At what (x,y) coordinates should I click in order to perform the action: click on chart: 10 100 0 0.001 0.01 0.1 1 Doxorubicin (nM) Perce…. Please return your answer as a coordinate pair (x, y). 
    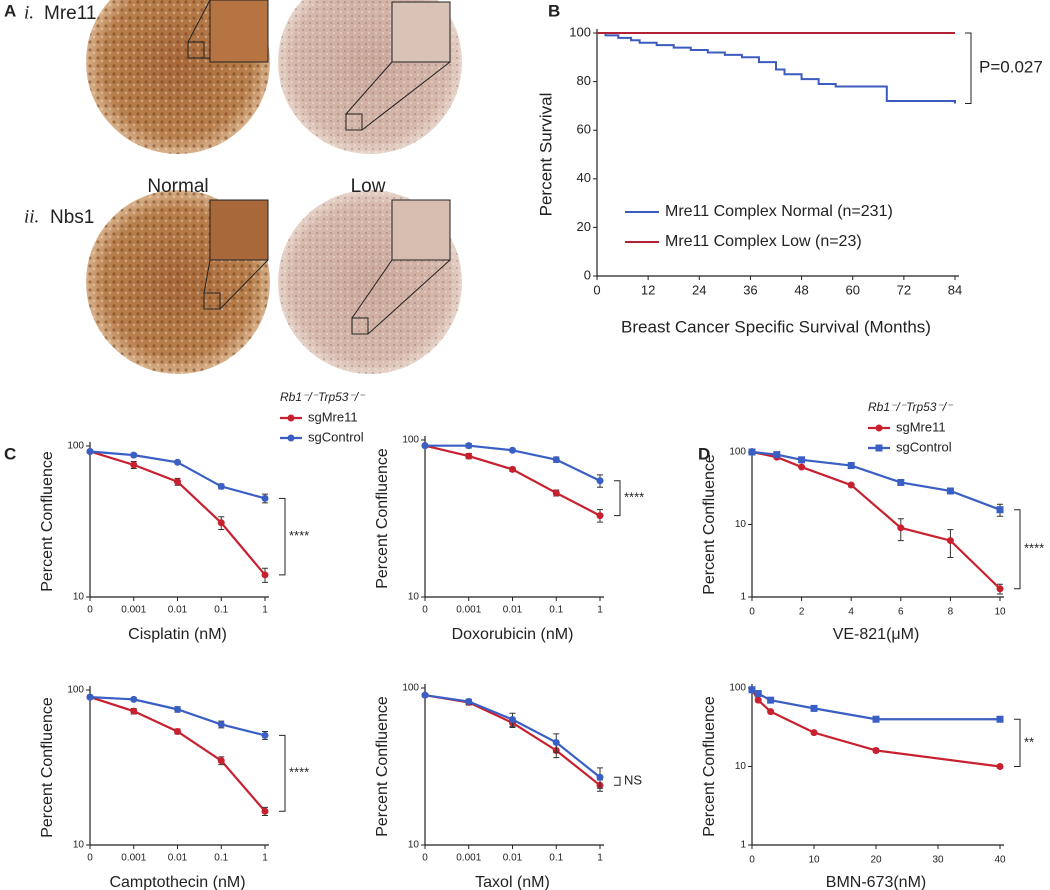
    Looking at the image, I should click on (509, 539).